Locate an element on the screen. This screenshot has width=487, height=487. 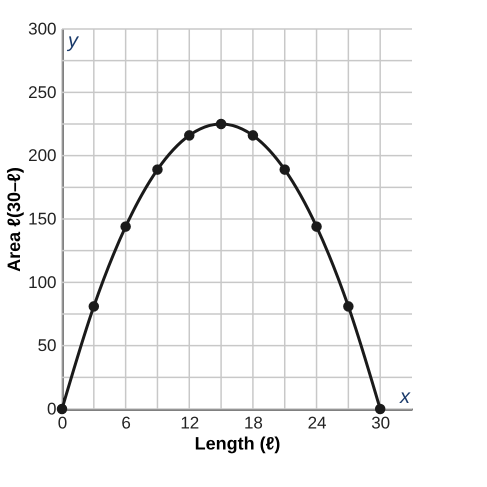
y-tick-label: 50 is located at coordinates (47, 346).